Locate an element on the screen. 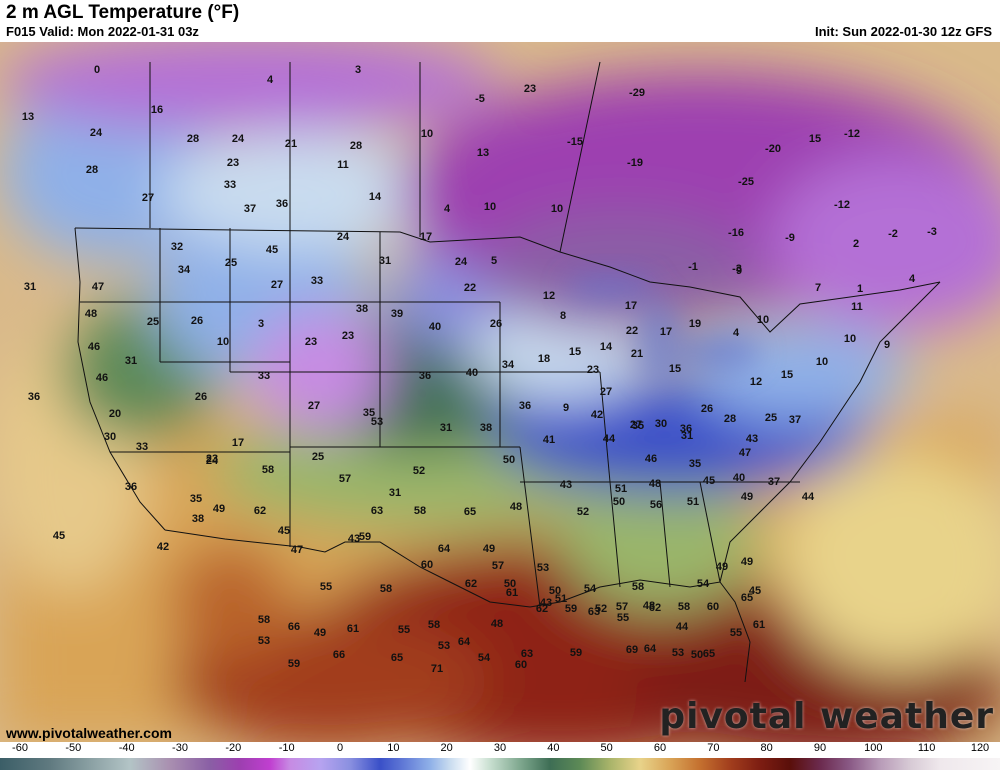 The height and width of the screenshot is (772, 1000). temperature-label: 55 is located at coordinates (326, 587).